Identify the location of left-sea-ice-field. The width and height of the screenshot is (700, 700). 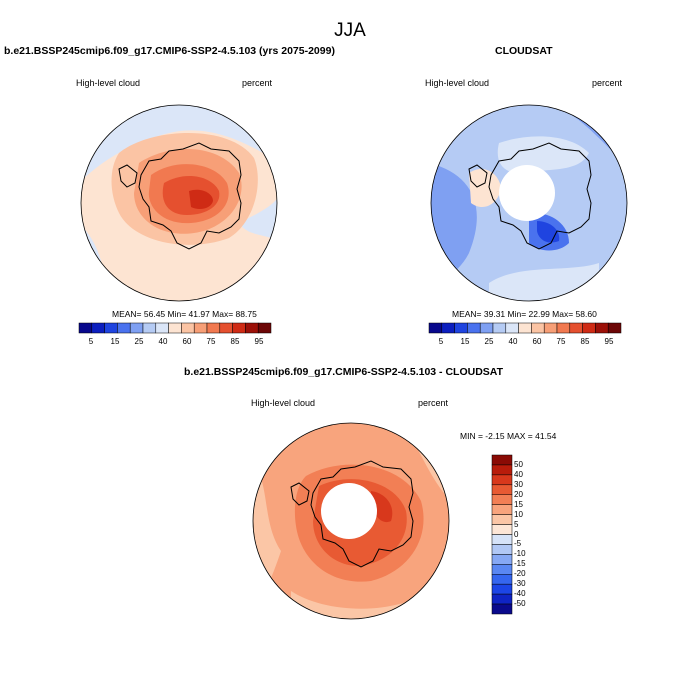
(179, 144).